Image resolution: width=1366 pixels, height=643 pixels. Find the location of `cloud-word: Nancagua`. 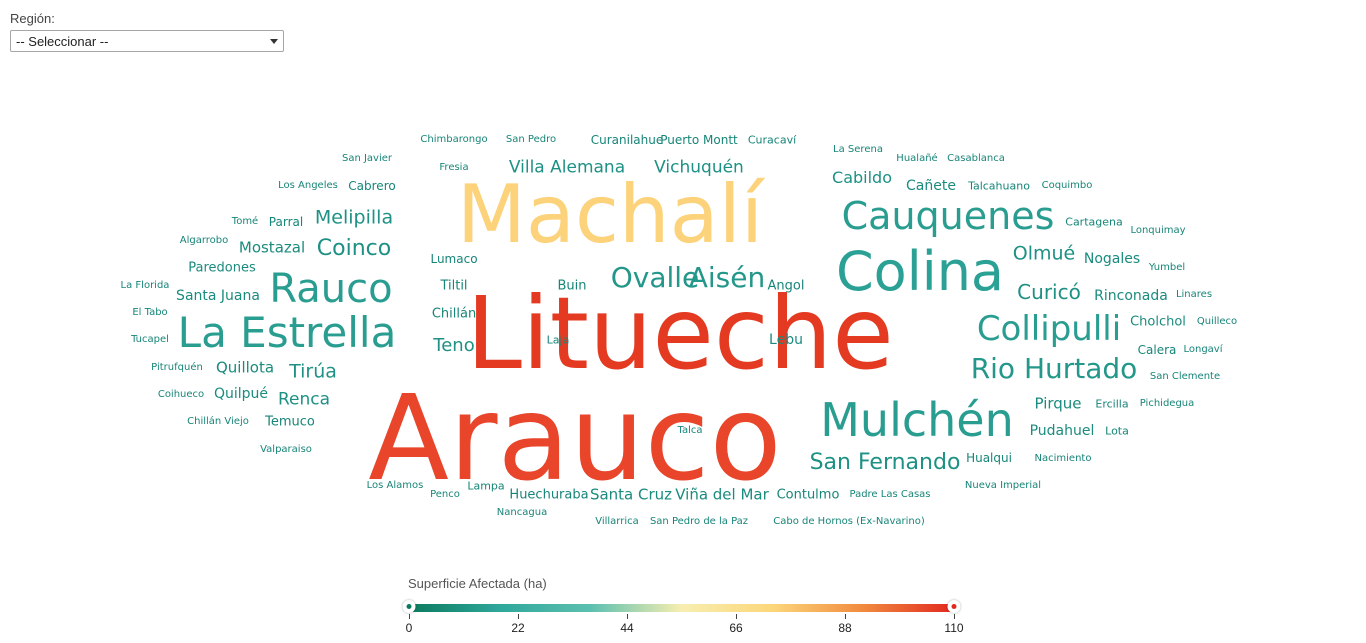

cloud-word: Nancagua is located at coordinates (522, 512).